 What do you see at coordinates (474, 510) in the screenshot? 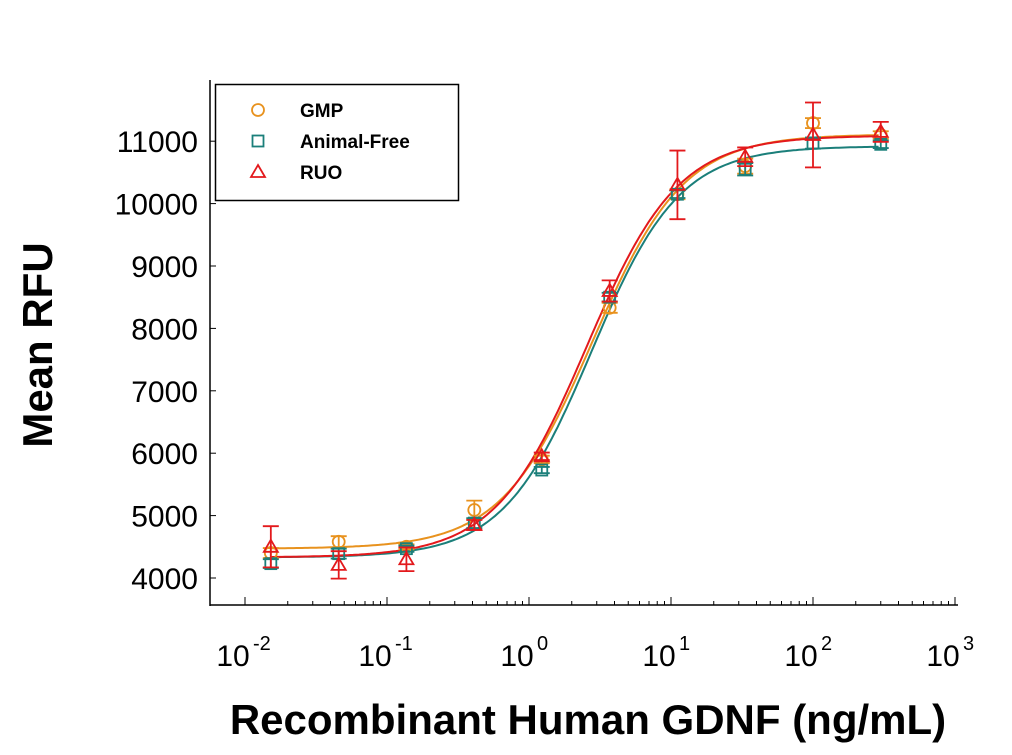
I see `data-point-circle` at bounding box center [474, 510].